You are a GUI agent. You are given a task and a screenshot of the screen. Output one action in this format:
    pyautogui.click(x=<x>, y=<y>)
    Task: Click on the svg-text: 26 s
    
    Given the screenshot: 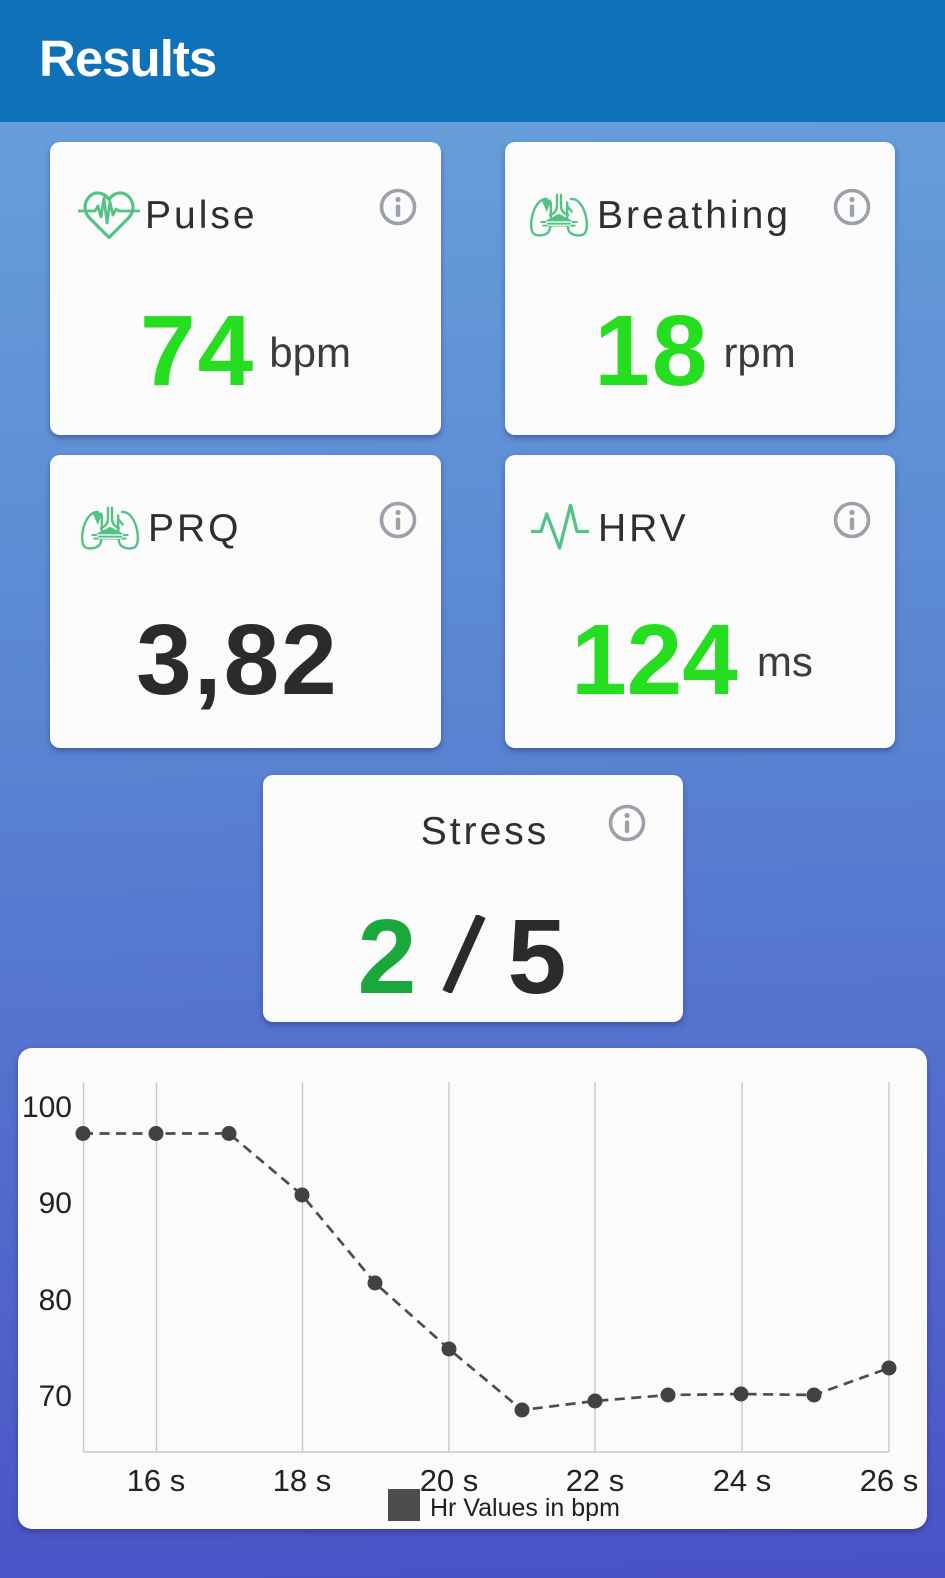 What is the action you would take?
    pyautogui.click(x=889, y=1480)
    